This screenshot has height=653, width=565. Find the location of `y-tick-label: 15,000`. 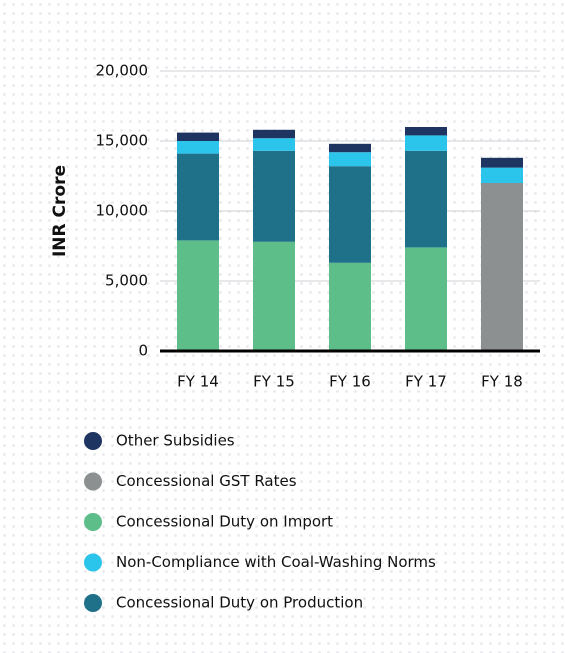

y-tick-label: 15,000 is located at coordinates (122, 141).